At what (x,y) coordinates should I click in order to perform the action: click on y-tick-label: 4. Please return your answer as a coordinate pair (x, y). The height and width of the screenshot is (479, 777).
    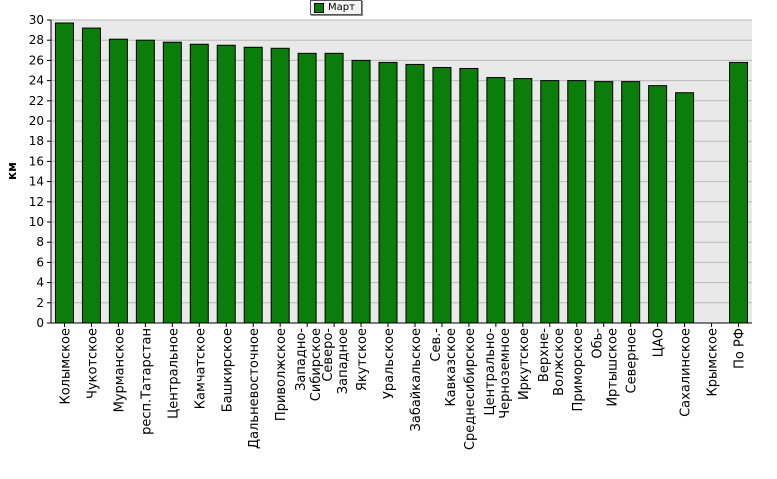
    Looking at the image, I should click on (40, 283).